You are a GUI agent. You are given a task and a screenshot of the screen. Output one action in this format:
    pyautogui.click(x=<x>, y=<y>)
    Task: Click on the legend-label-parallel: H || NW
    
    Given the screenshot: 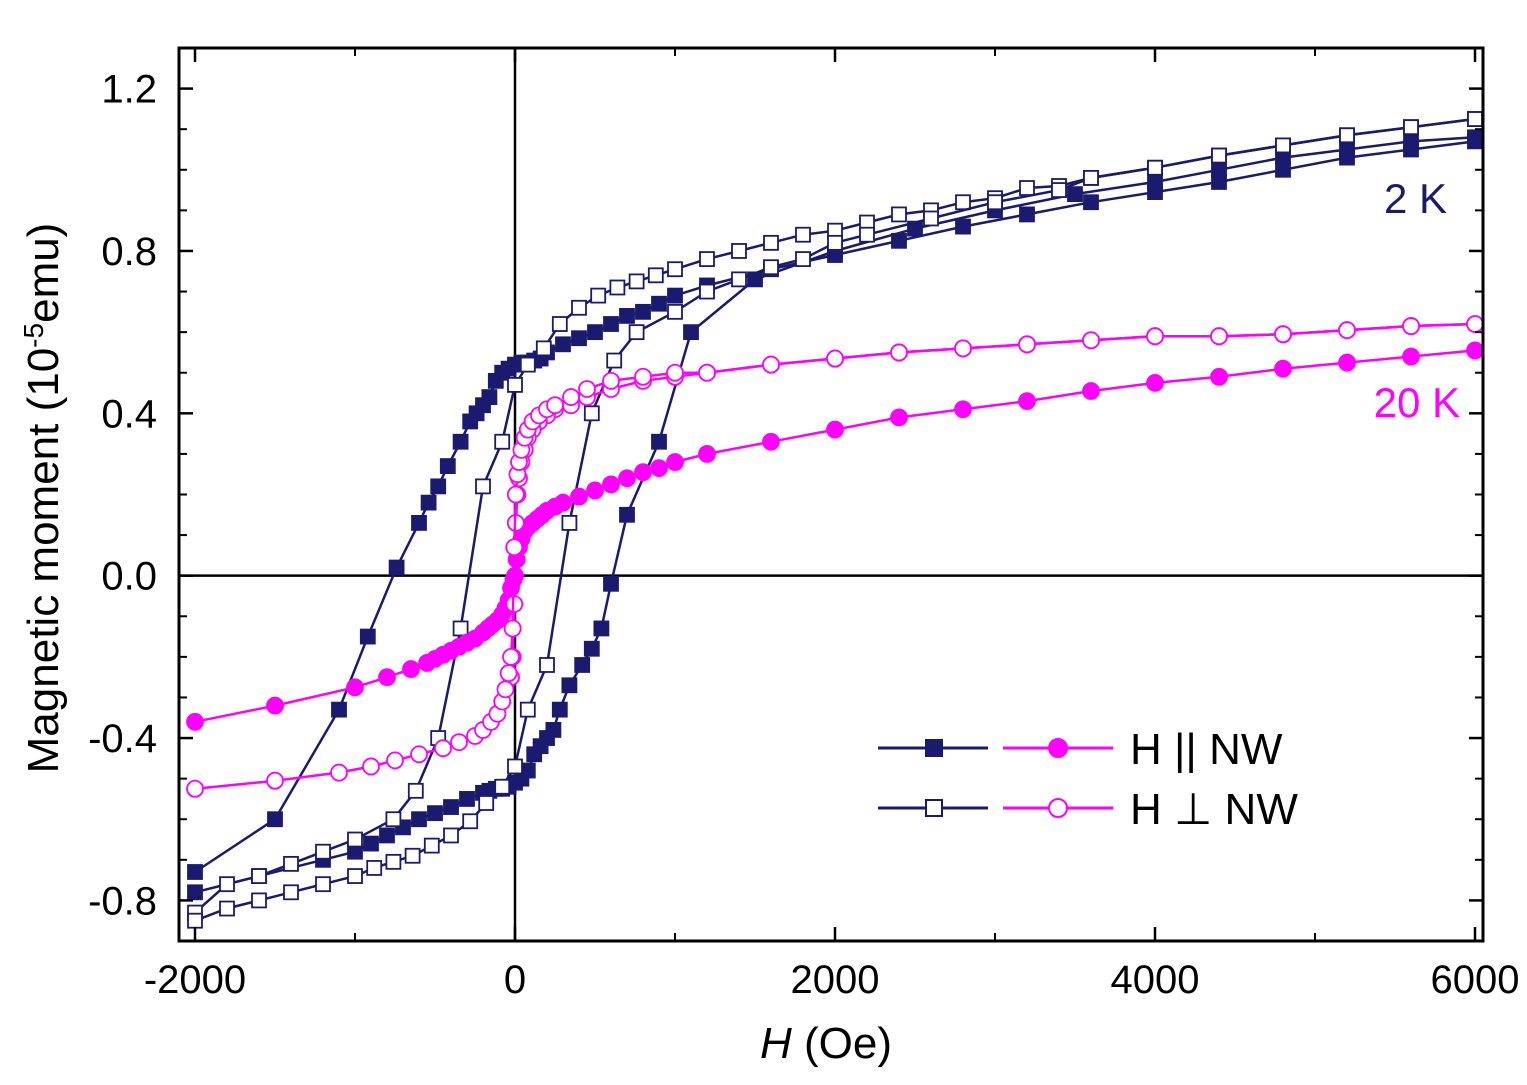 What is the action you would take?
    pyautogui.click(x=1206, y=749)
    